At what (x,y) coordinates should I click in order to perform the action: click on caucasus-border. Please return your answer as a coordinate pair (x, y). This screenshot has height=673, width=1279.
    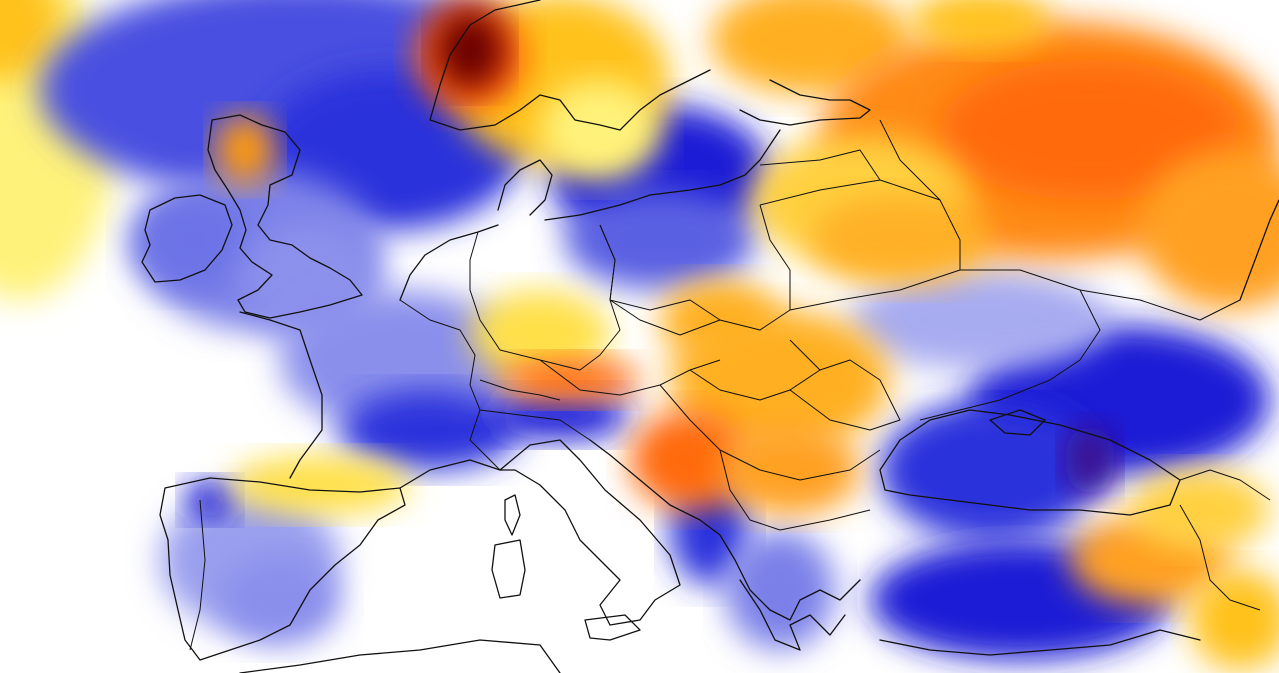
    Looking at the image, I should click on (1225, 485).